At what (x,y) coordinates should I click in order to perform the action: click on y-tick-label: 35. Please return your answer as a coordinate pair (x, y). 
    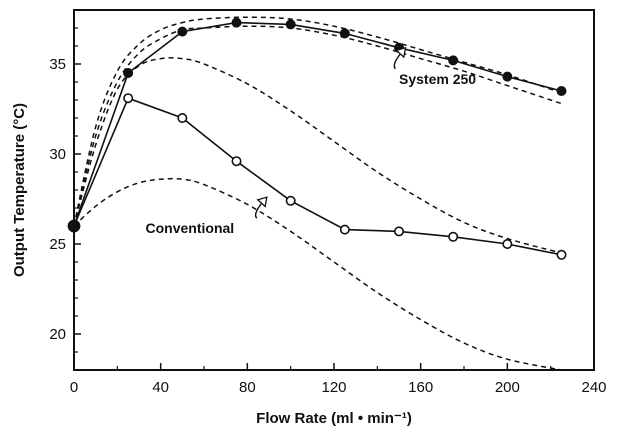
    Looking at the image, I should click on (57, 64).